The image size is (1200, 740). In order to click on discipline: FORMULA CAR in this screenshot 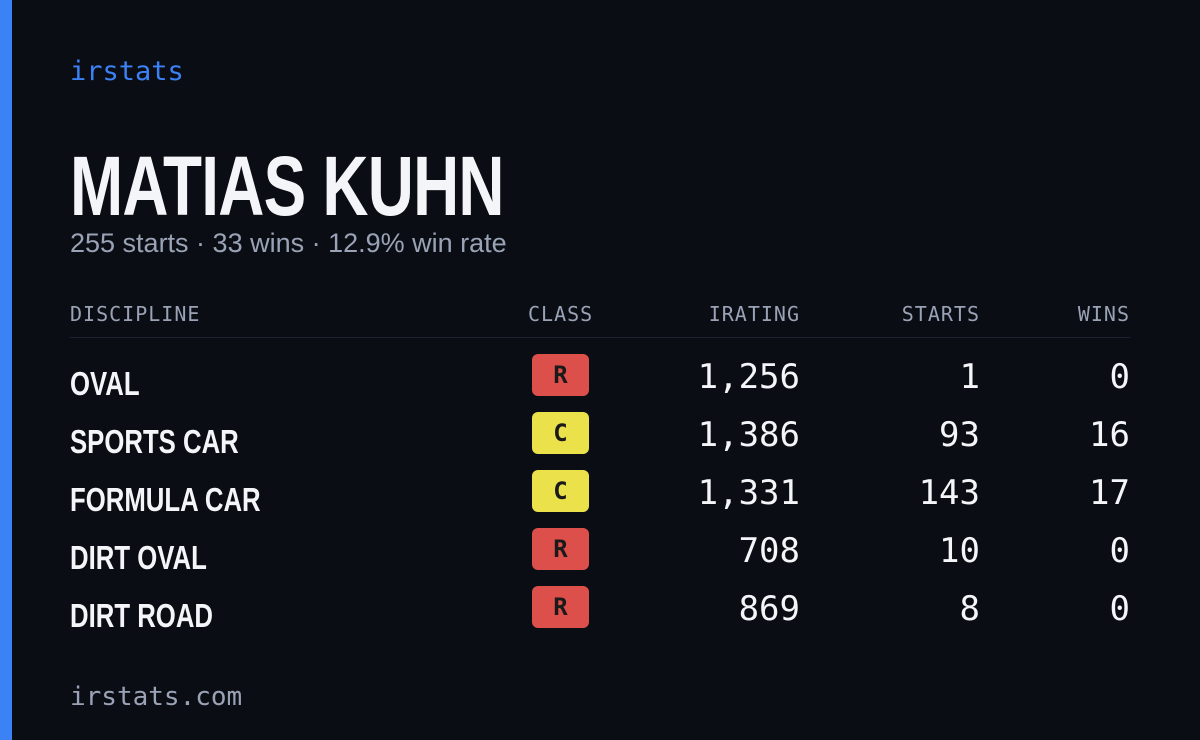, I will do `click(165, 499)`.